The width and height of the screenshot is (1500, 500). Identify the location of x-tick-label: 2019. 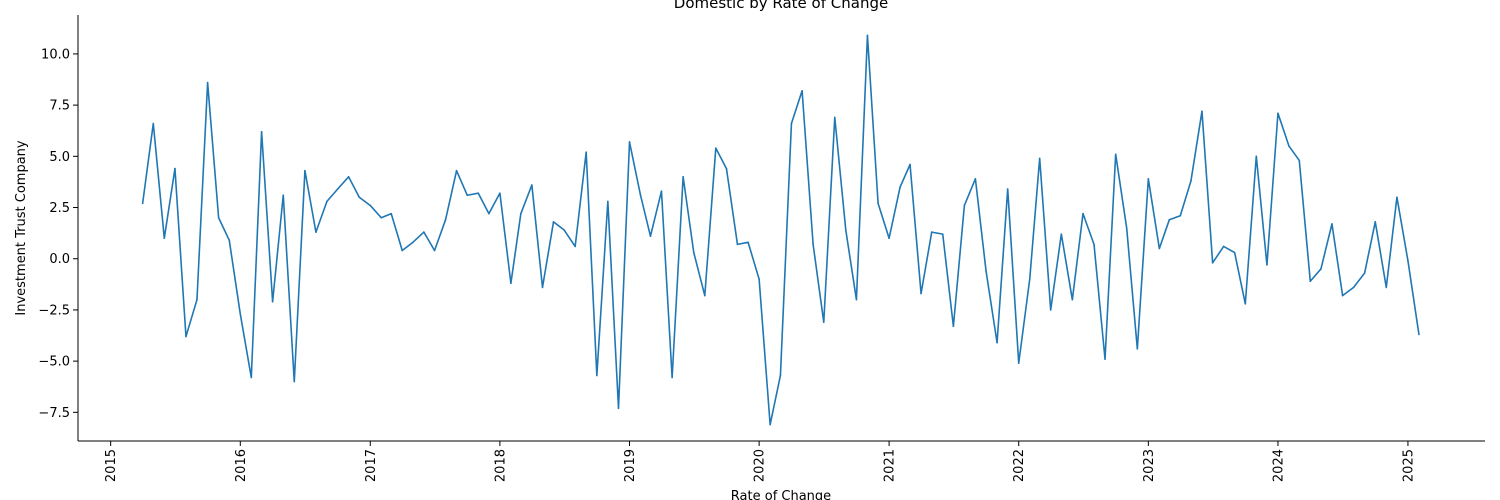
(630, 465).